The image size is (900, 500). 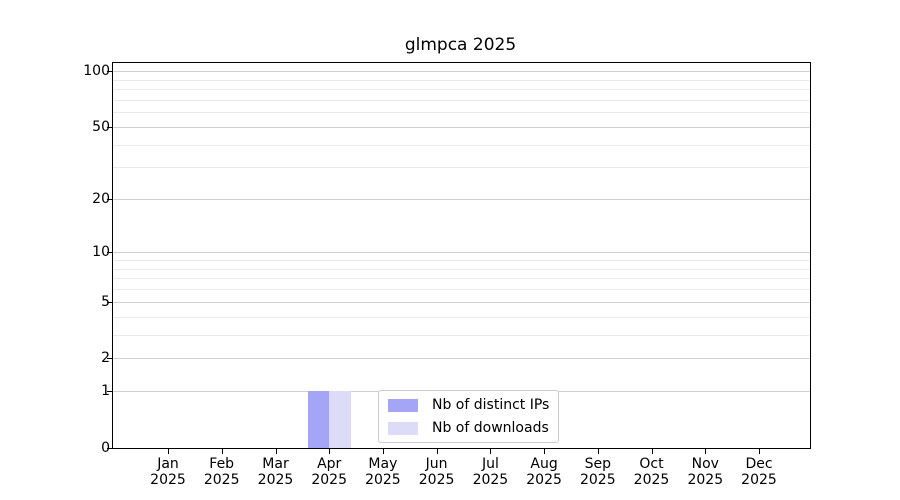 What do you see at coordinates (469, 416) in the screenshot?
I see `legend: Nb of distinct IPs Nb of downloads` at bounding box center [469, 416].